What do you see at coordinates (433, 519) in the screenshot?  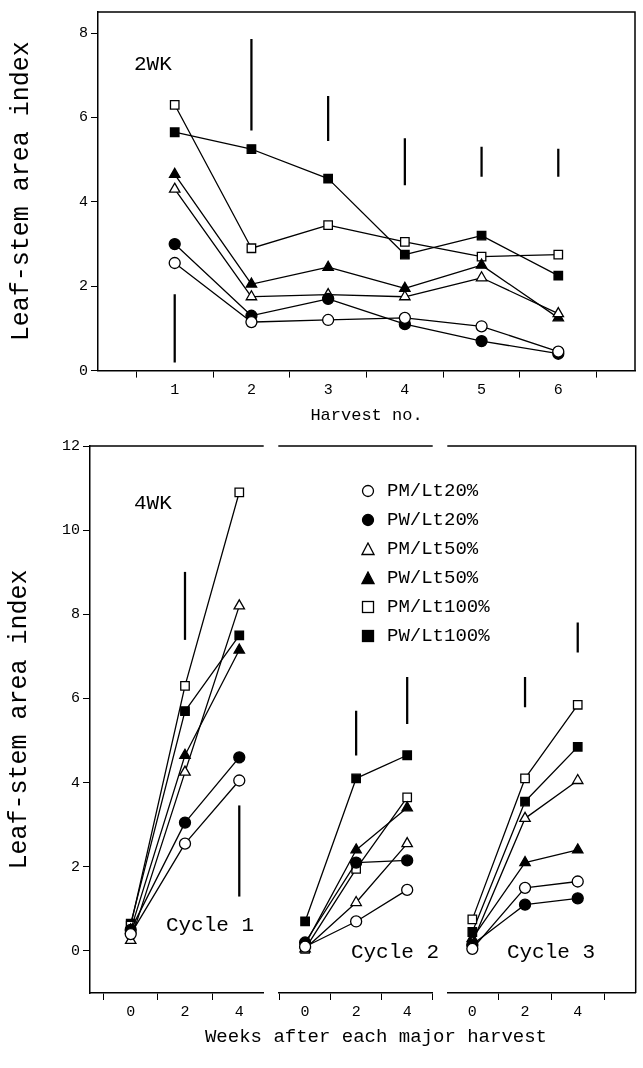 I see `legend-label: PW/Lt20%` at bounding box center [433, 519].